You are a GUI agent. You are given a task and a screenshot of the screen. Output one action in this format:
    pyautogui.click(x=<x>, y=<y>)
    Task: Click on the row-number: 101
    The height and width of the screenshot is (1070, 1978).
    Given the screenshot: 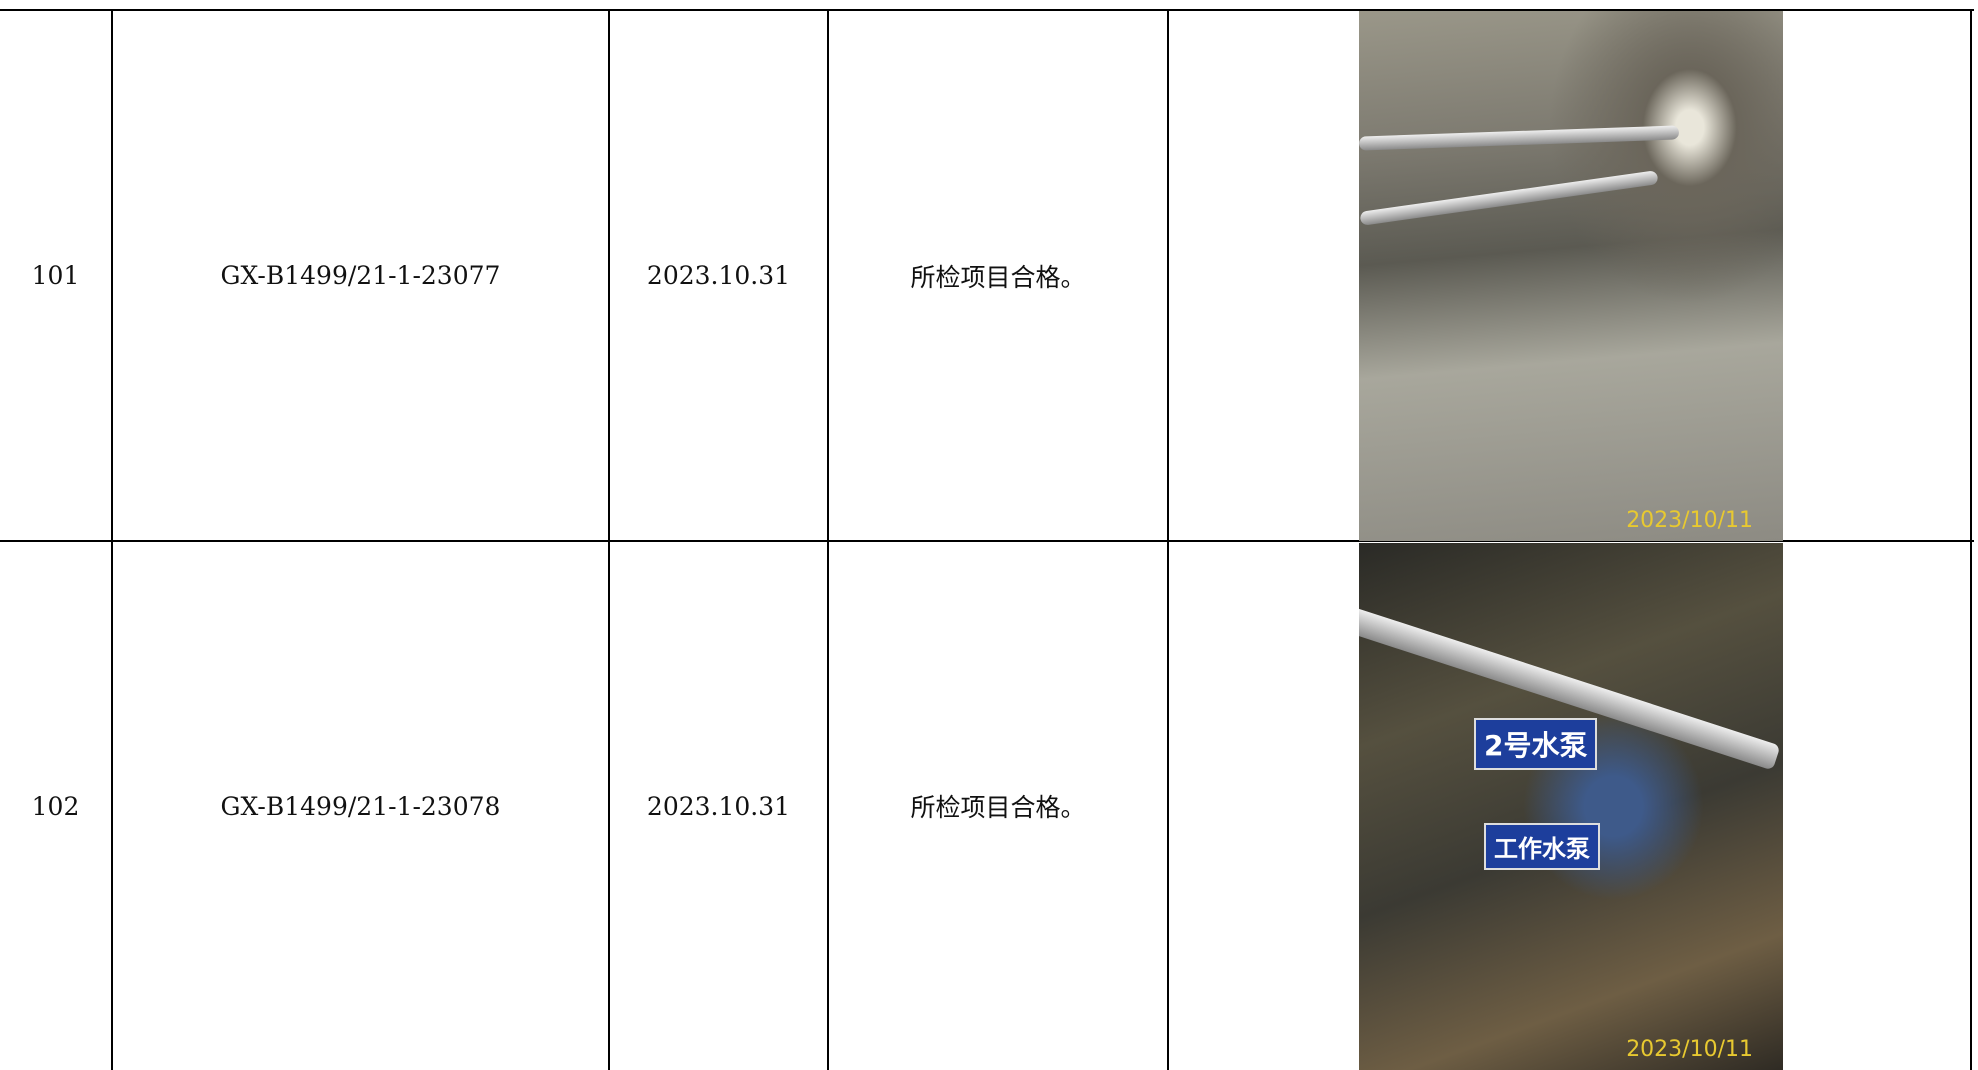 What is the action you would take?
    pyautogui.click(x=55, y=275)
    